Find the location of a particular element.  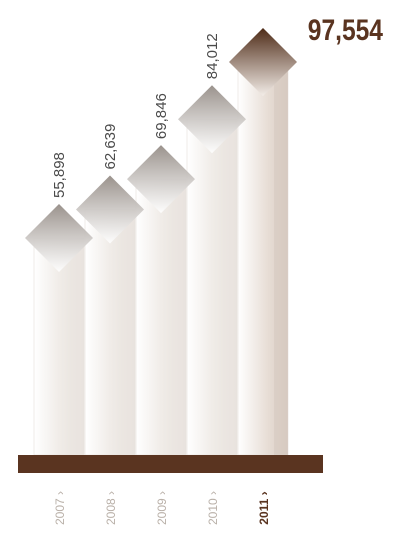

baseline-bar is located at coordinates (170, 464).